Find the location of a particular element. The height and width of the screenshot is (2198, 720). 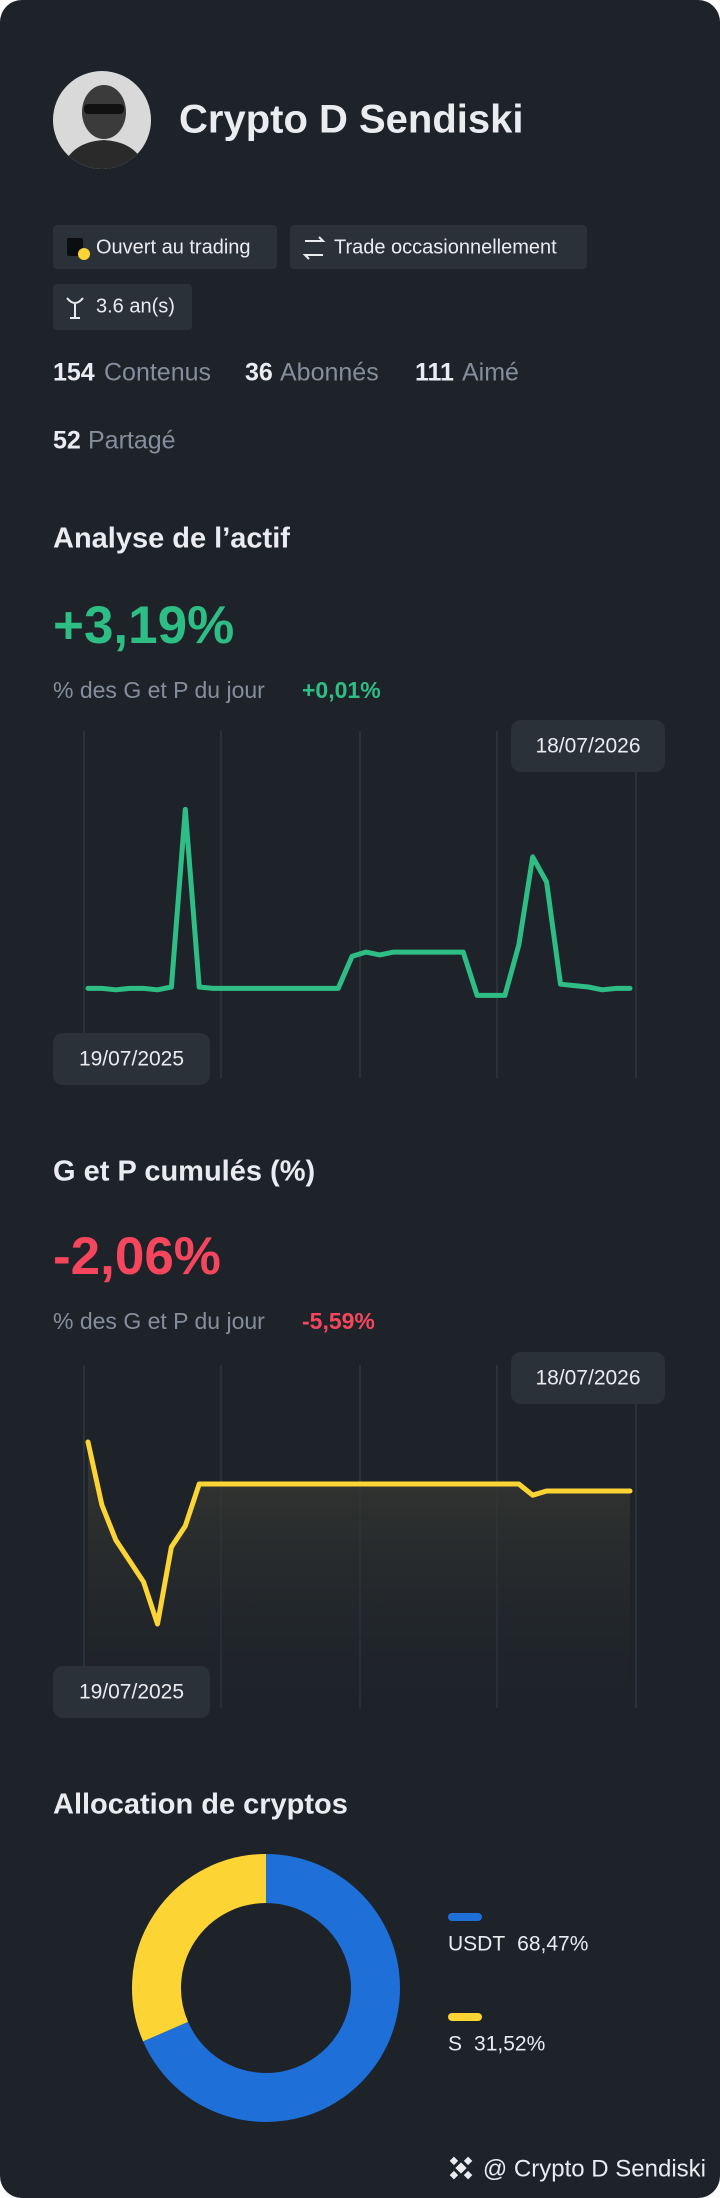

profile-name: Crypto D Sendiski is located at coordinates (351, 120).